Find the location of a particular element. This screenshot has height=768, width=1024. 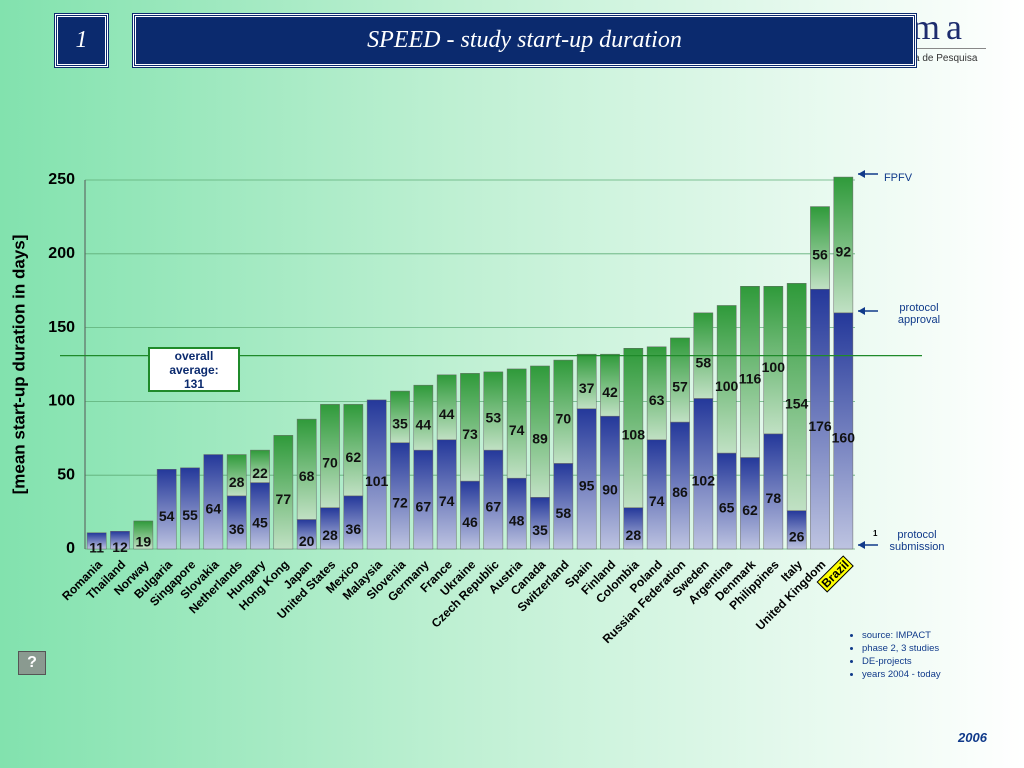

note: phase 2, 3 studies is located at coordinates (901, 648).